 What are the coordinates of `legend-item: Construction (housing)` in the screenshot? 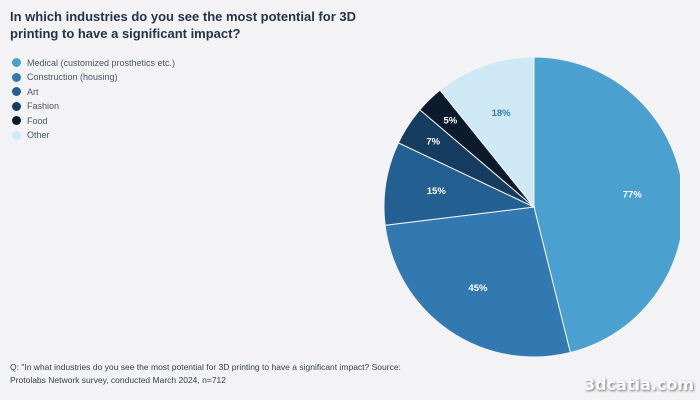 It's located at (93, 77).